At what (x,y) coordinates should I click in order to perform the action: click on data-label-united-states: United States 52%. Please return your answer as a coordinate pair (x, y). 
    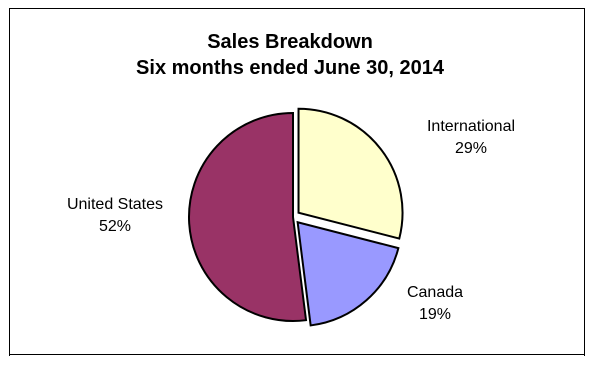
    Looking at the image, I should click on (115, 216).